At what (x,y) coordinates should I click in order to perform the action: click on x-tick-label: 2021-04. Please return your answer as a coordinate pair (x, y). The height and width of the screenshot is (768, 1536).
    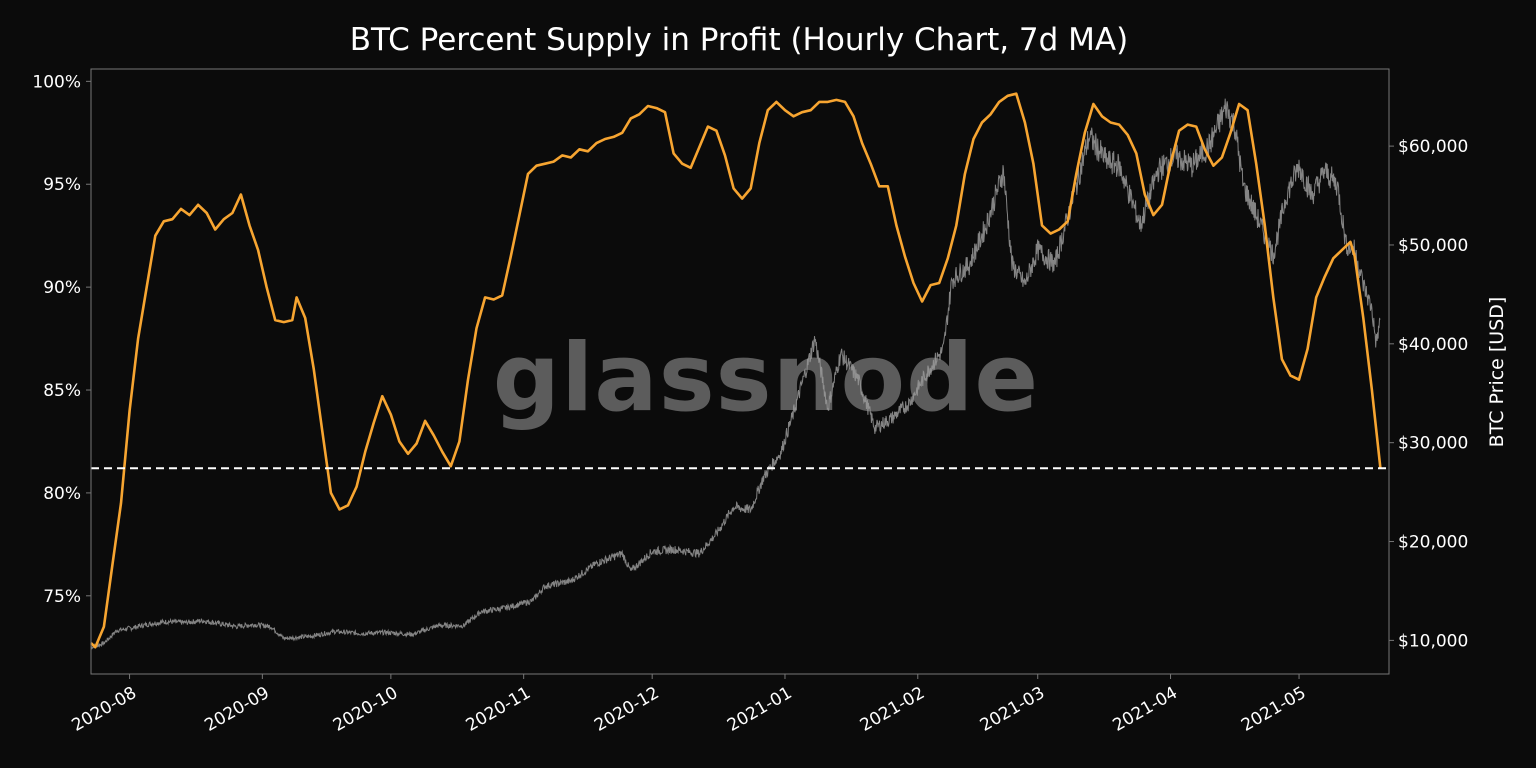
    Looking at the image, I should click on (1146, 709).